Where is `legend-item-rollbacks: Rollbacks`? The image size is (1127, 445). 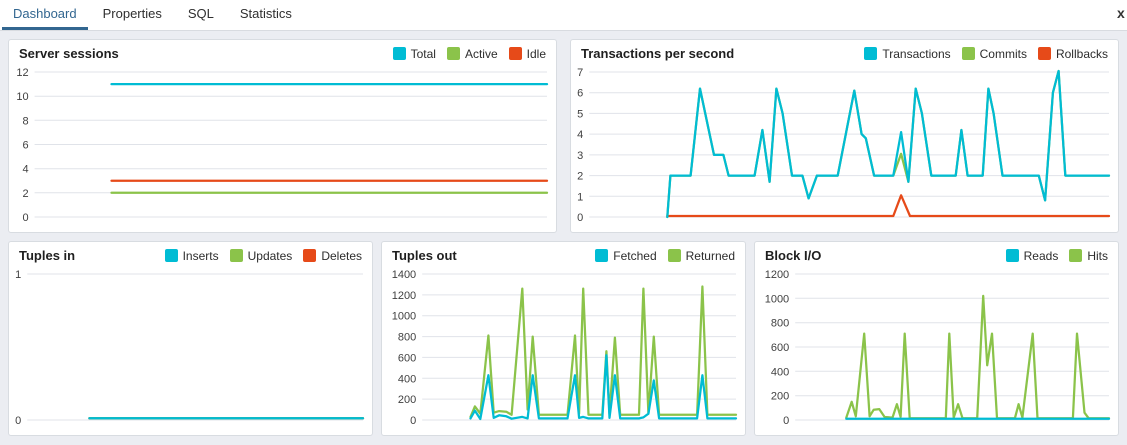 legend-item-rollbacks: Rollbacks is located at coordinates (1072, 53).